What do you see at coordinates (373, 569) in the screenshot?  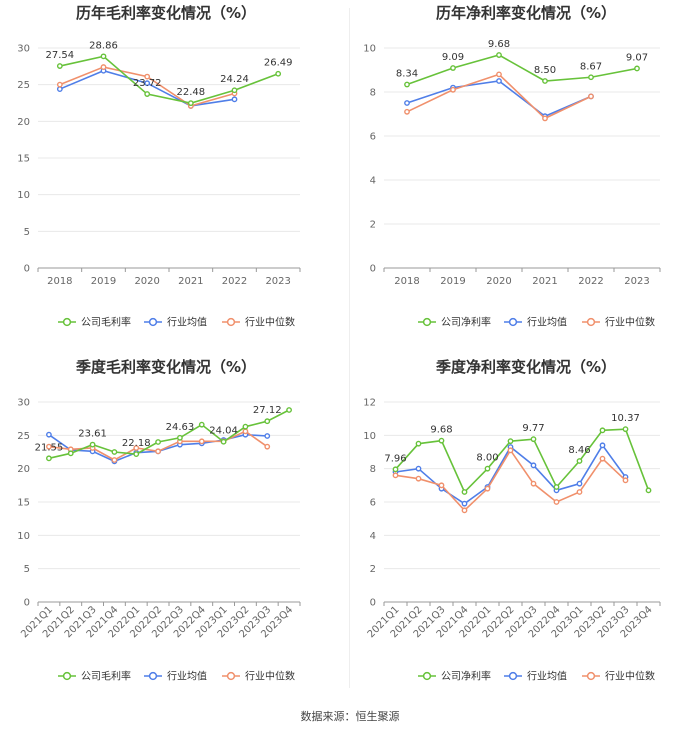 I see `y-tick-label: 2` at bounding box center [373, 569].